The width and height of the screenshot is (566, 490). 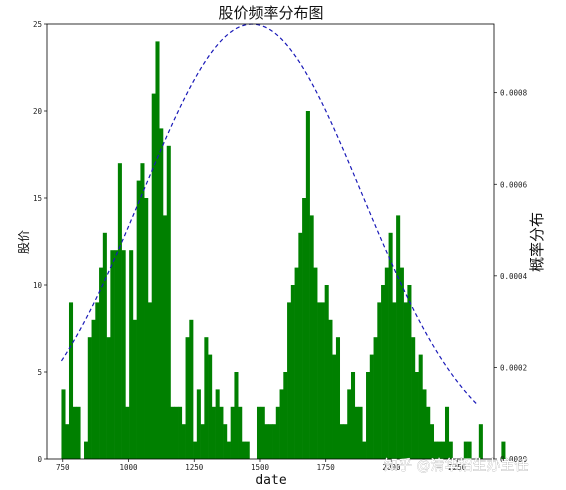 I want to click on watermark: 知乎 @清华招生办主任, so click(x=456, y=465).